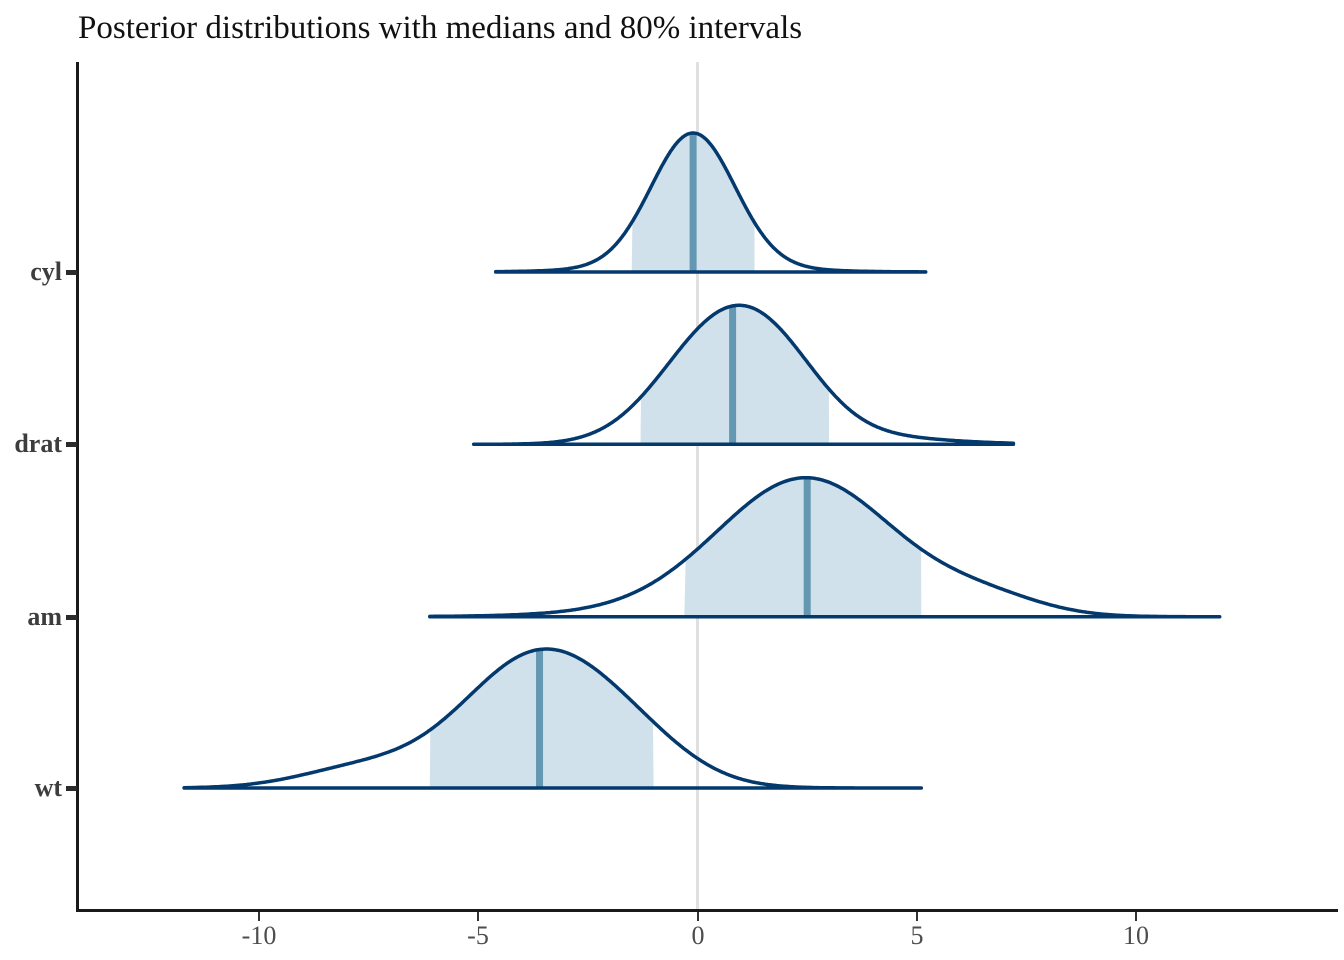 This screenshot has height=960, width=1344. Describe the element at coordinates (553, 718) in the screenshot. I see `density-curve-wt` at that location.